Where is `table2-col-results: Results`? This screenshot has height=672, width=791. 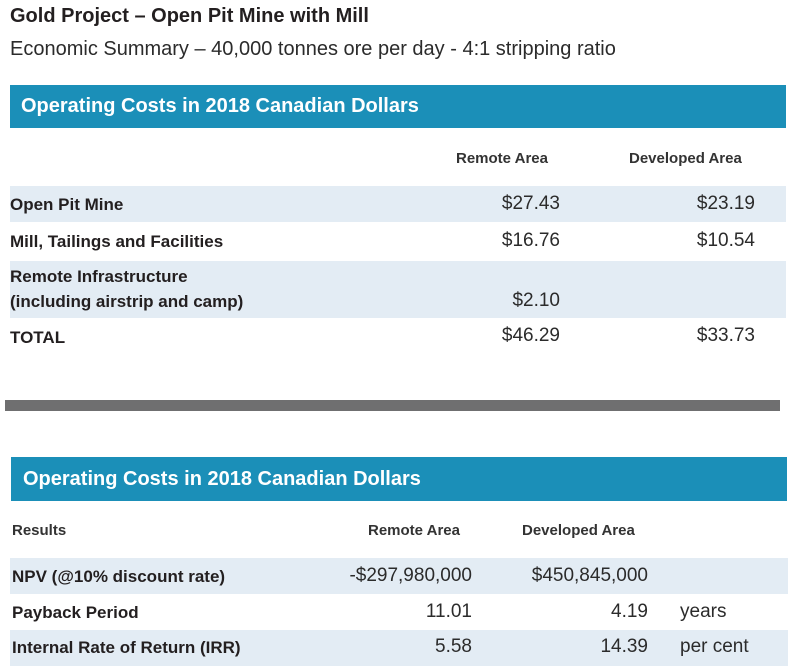
table2-col-results: Results is located at coordinates (39, 530).